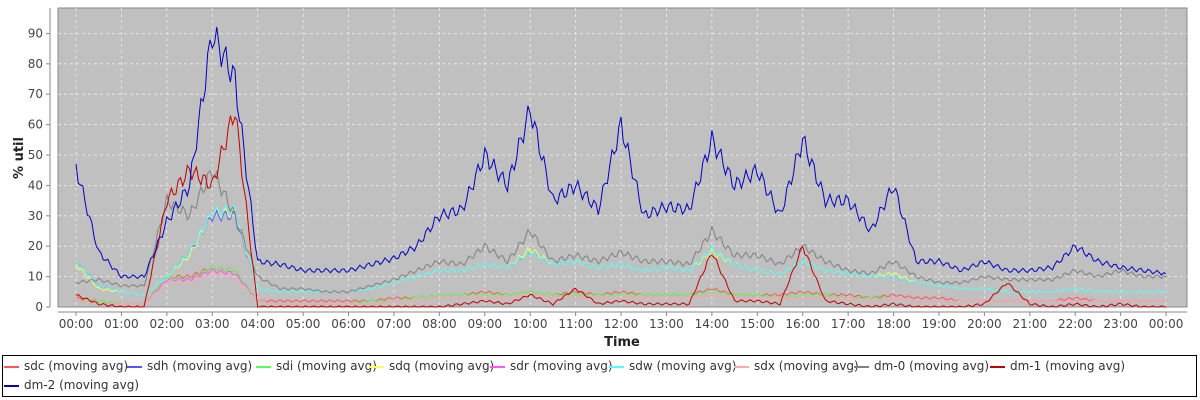 This screenshot has height=400, width=1200. I want to click on legend-item-sdr: sdr (moving avg), so click(551, 366).